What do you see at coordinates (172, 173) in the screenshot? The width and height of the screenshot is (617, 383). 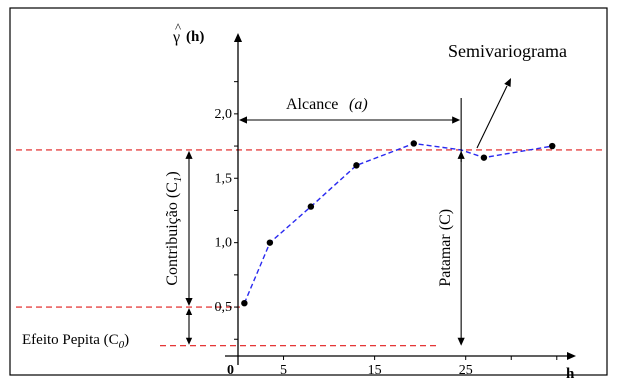 I see `contribuicao-close: )` at bounding box center [172, 173].